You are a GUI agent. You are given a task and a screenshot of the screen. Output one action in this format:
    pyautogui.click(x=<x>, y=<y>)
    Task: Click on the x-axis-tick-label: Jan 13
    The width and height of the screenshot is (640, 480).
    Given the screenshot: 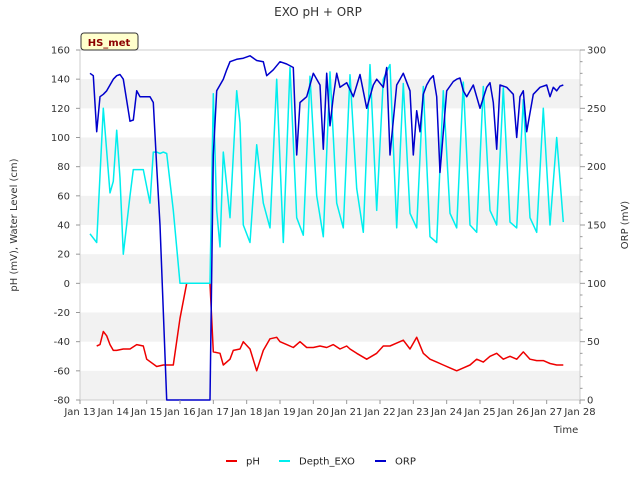 What is the action you would take?
    pyautogui.click(x=79, y=412)
    